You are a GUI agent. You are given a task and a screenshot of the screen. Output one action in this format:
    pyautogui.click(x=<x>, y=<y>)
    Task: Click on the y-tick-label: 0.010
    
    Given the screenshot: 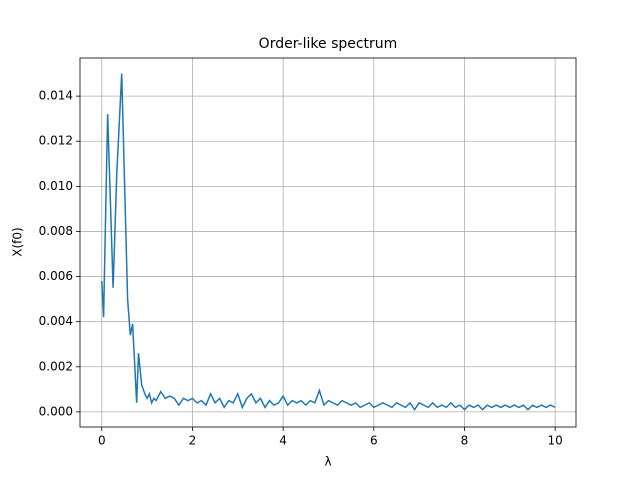 What is the action you would take?
    pyautogui.click(x=56, y=186)
    